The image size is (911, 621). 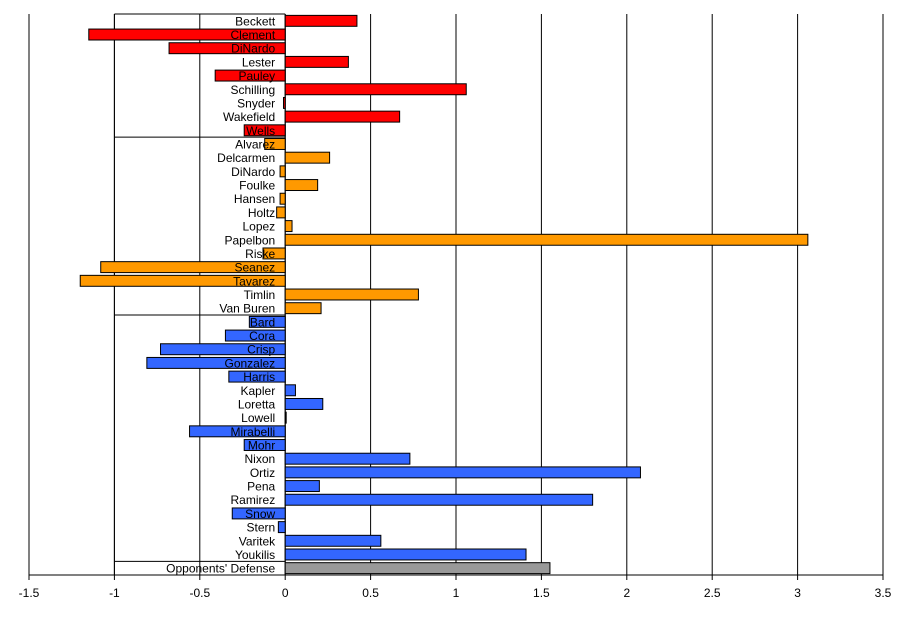 I want to click on category-label: Lester, so click(x=258, y=62).